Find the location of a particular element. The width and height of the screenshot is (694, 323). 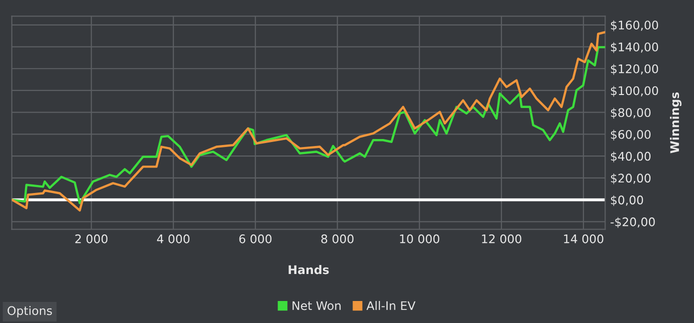

y-tick-label: $0,00 is located at coordinates (627, 200).